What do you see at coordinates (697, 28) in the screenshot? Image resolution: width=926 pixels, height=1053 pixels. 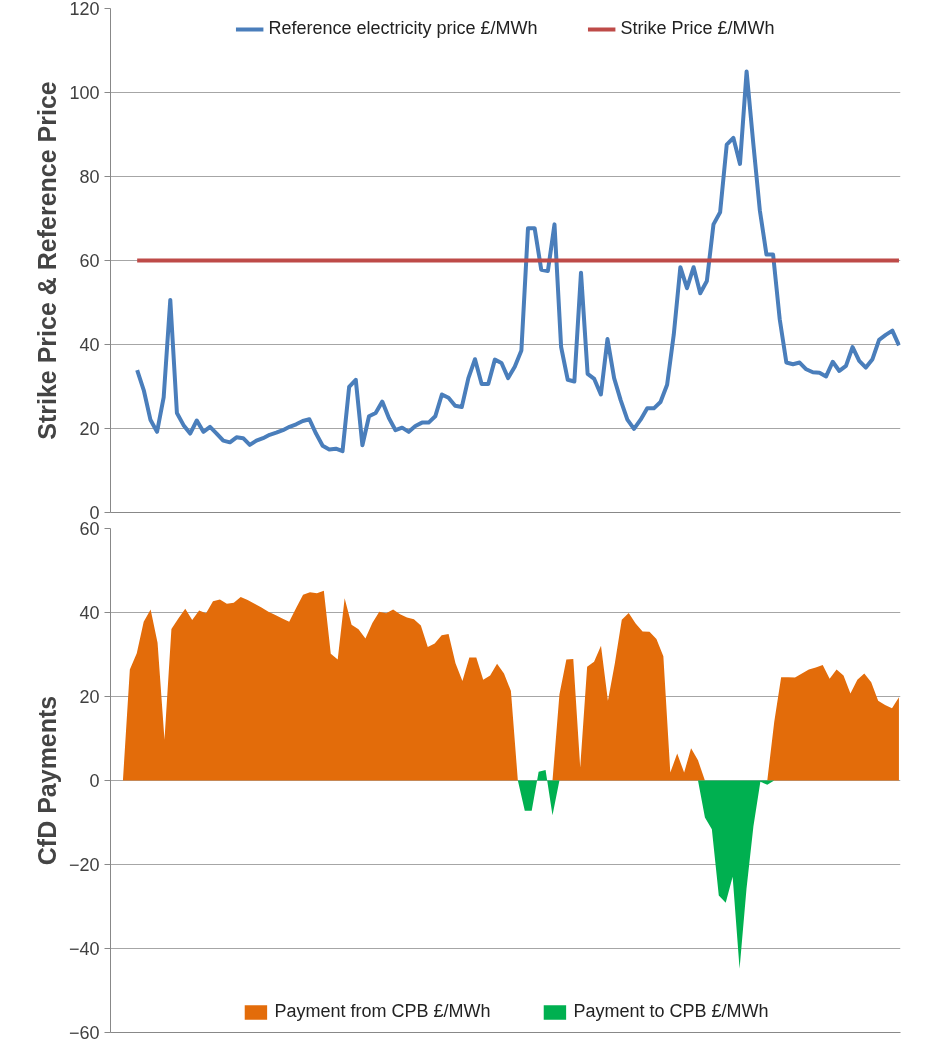 I see `legend-label: Strike Price £/MWh` at bounding box center [697, 28].